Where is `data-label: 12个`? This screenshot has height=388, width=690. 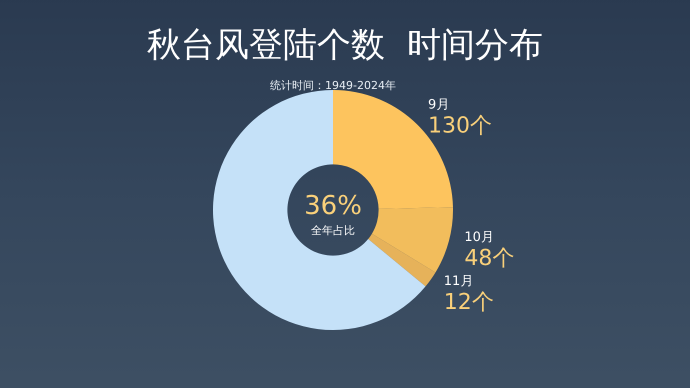
data-label: 12个 is located at coordinates (469, 302).